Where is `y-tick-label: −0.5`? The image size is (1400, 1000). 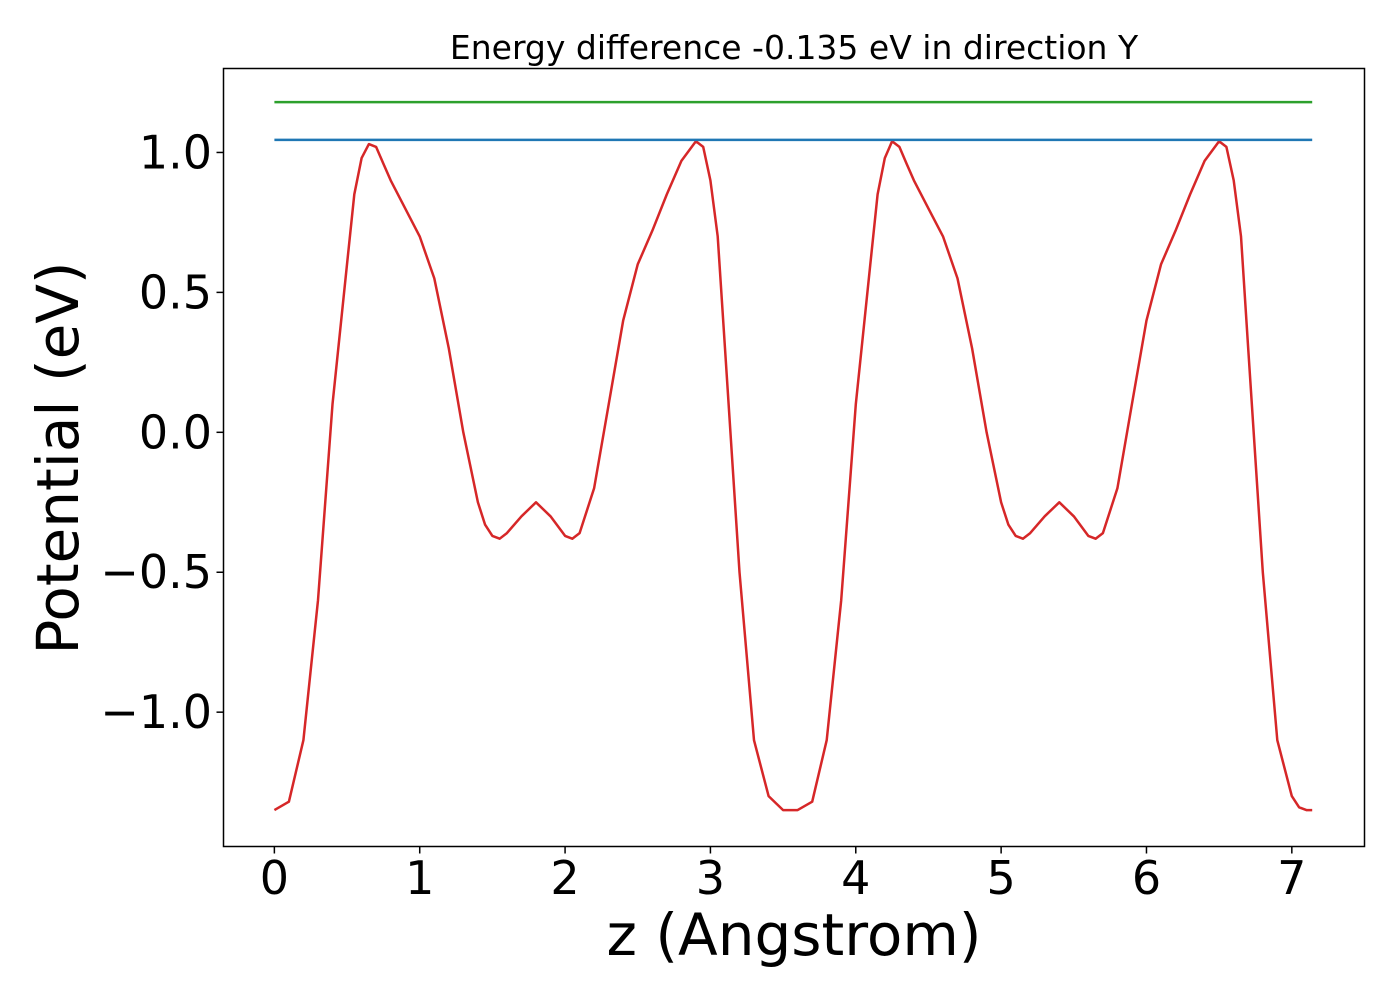 y-tick-label: −0.5 is located at coordinates (156, 572).